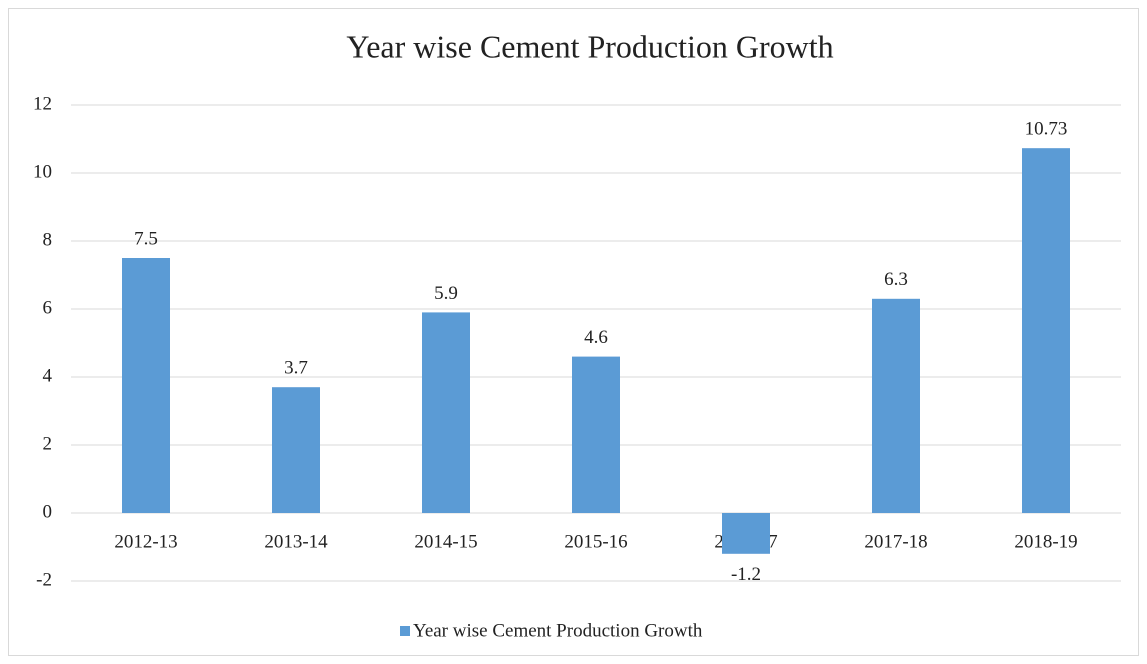  What do you see at coordinates (405, 631) in the screenshot?
I see `legend-swatch` at bounding box center [405, 631].